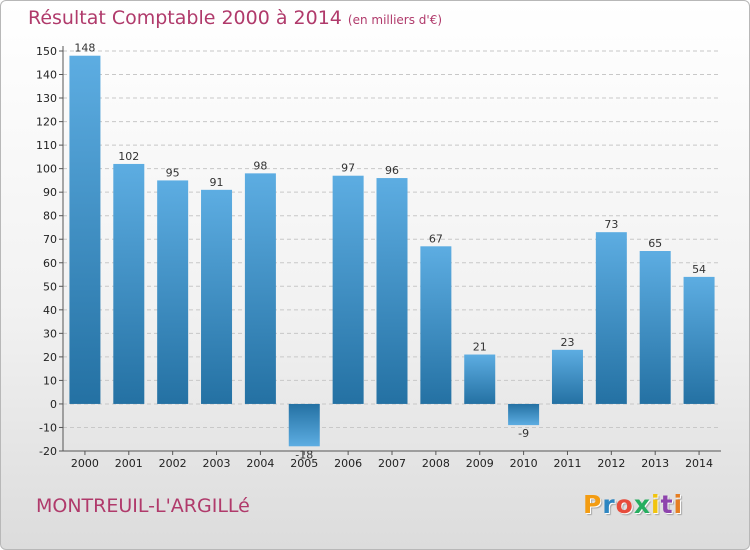 This screenshot has width=750, height=550. What do you see at coordinates (392, 170) in the screenshot?
I see `bar-value-label: 96` at bounding box center [392, 170].